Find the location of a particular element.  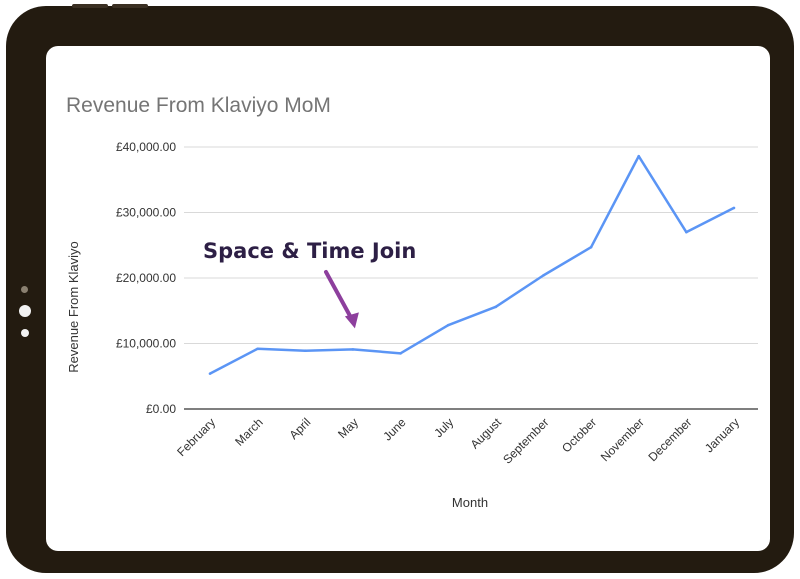

x-tick-label: February is located at coordinates (196, 437).